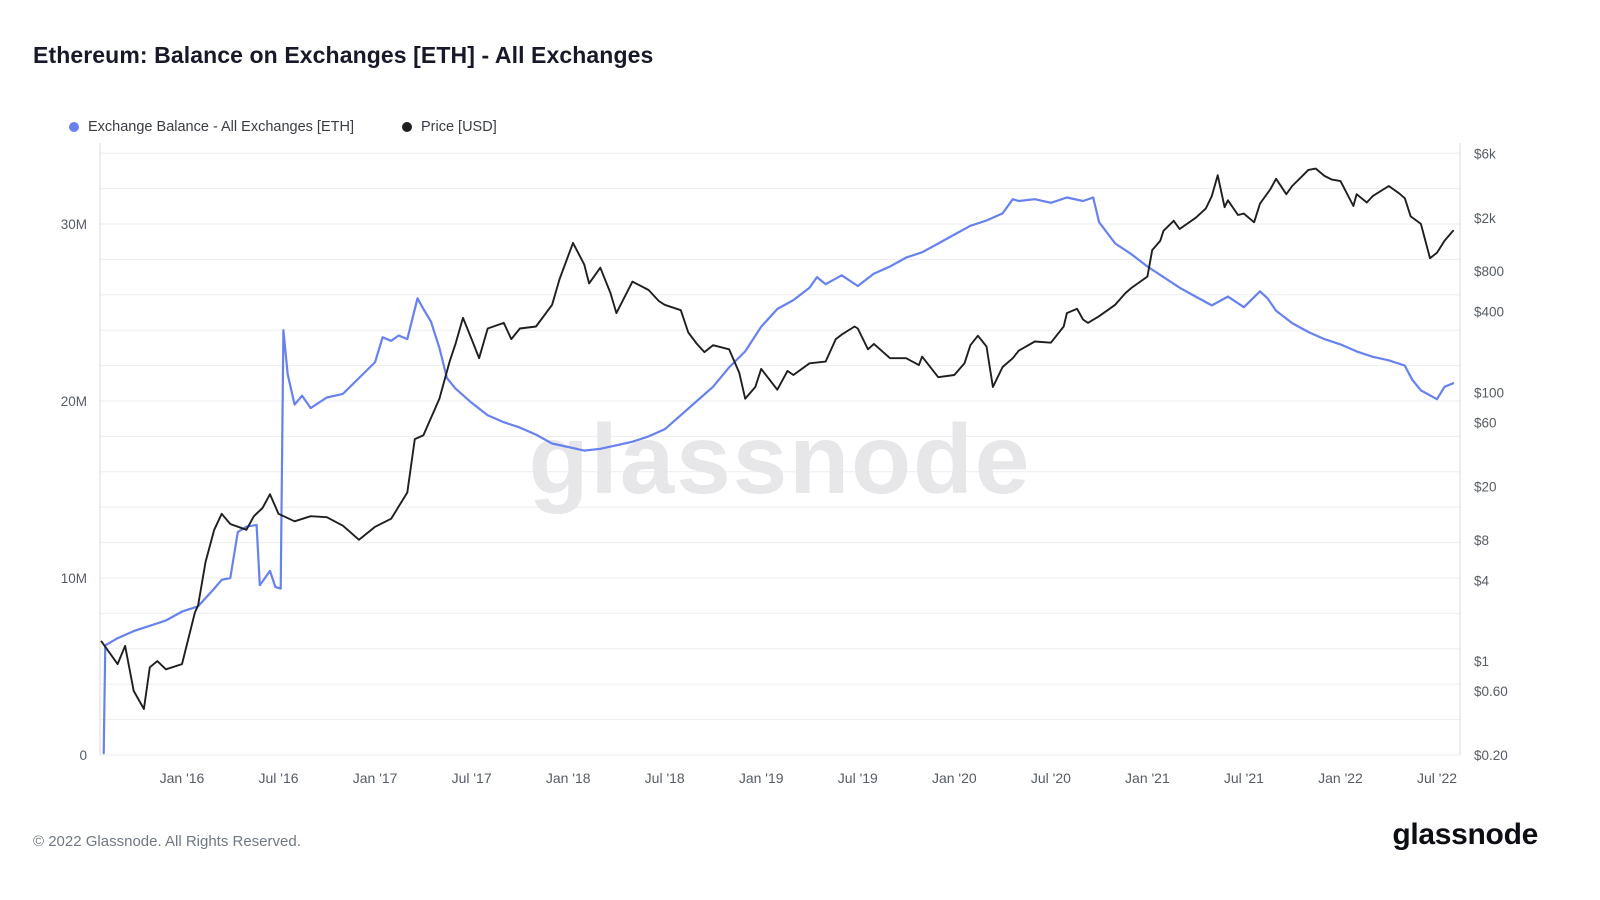 Image resolution: width=1600 pixels, height=900 pixels. What do you see at coordinates (1489, 271) in the screenshot?
I see `right-axis-tick-label: $800` at bounding box center [1489, 271].